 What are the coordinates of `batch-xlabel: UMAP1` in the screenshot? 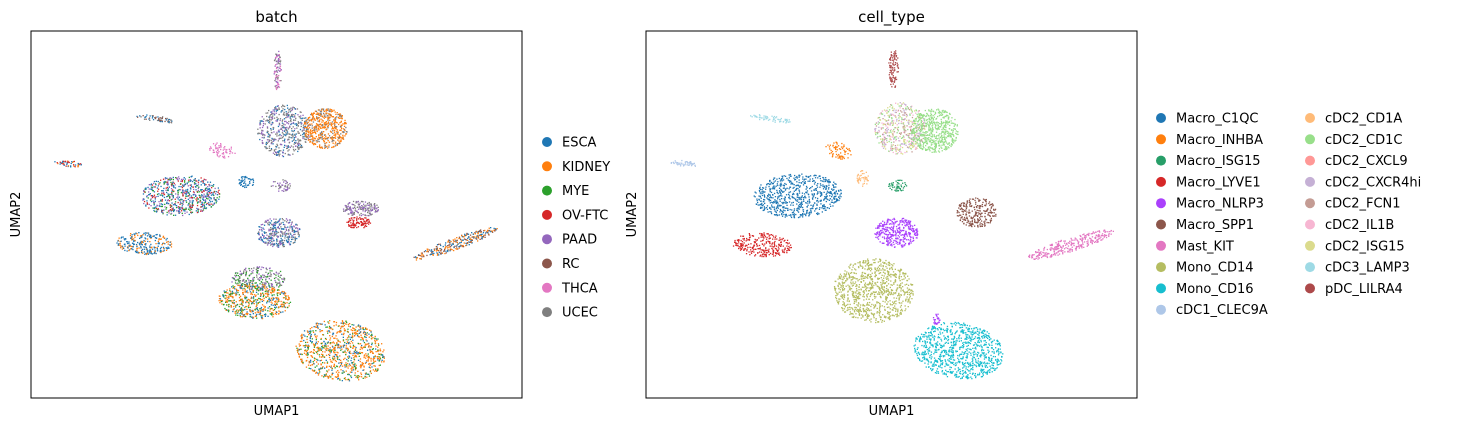 It's located at (277, 411).